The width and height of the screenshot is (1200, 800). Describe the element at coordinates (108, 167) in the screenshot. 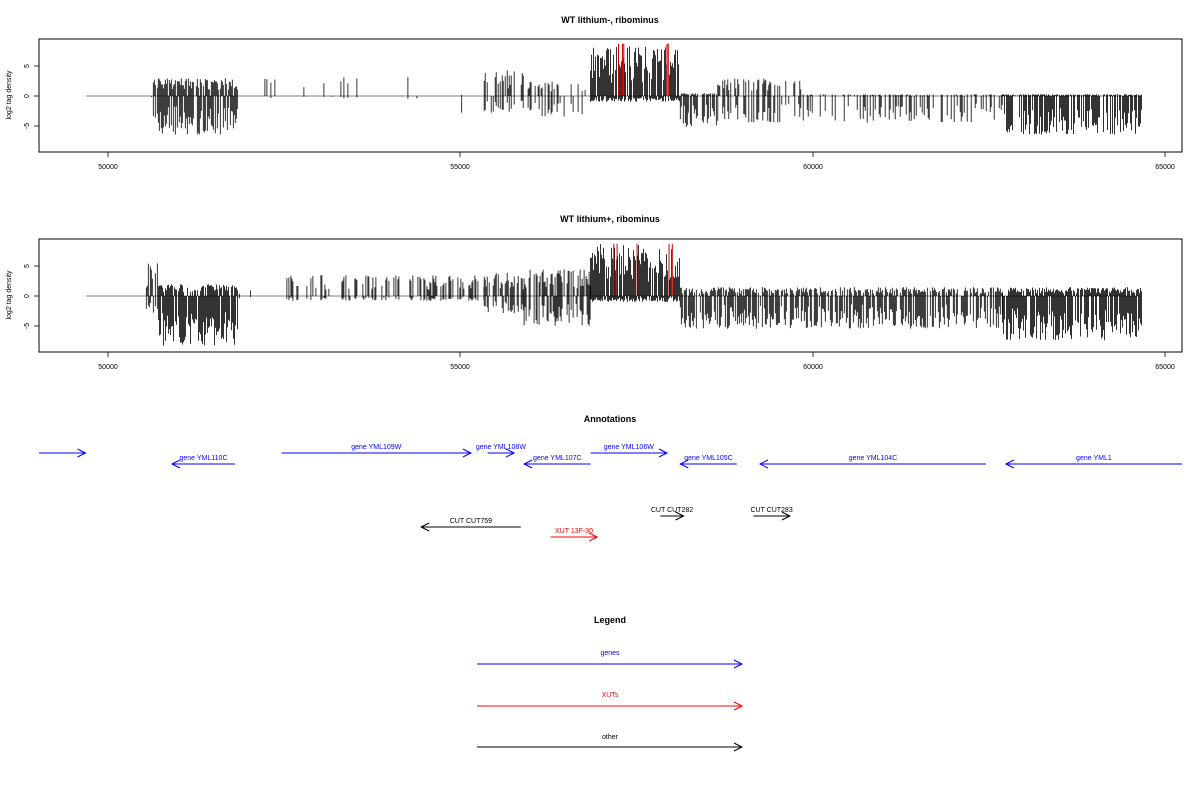

I see `panel1-xtick-label: 50000` at that location.